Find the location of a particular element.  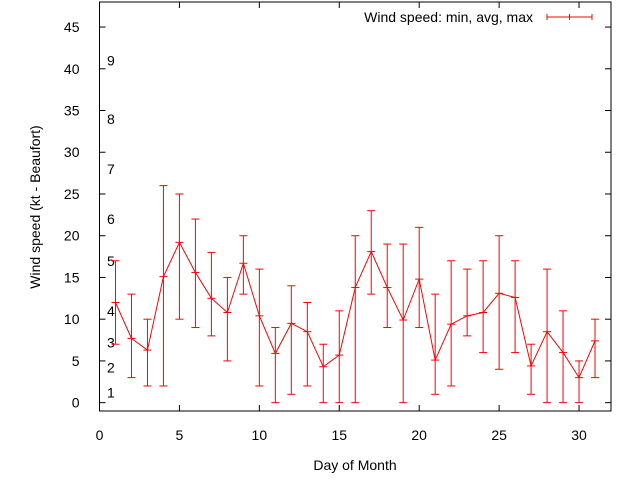

beaufort-label: 5 is located at coordinates (111, 261).